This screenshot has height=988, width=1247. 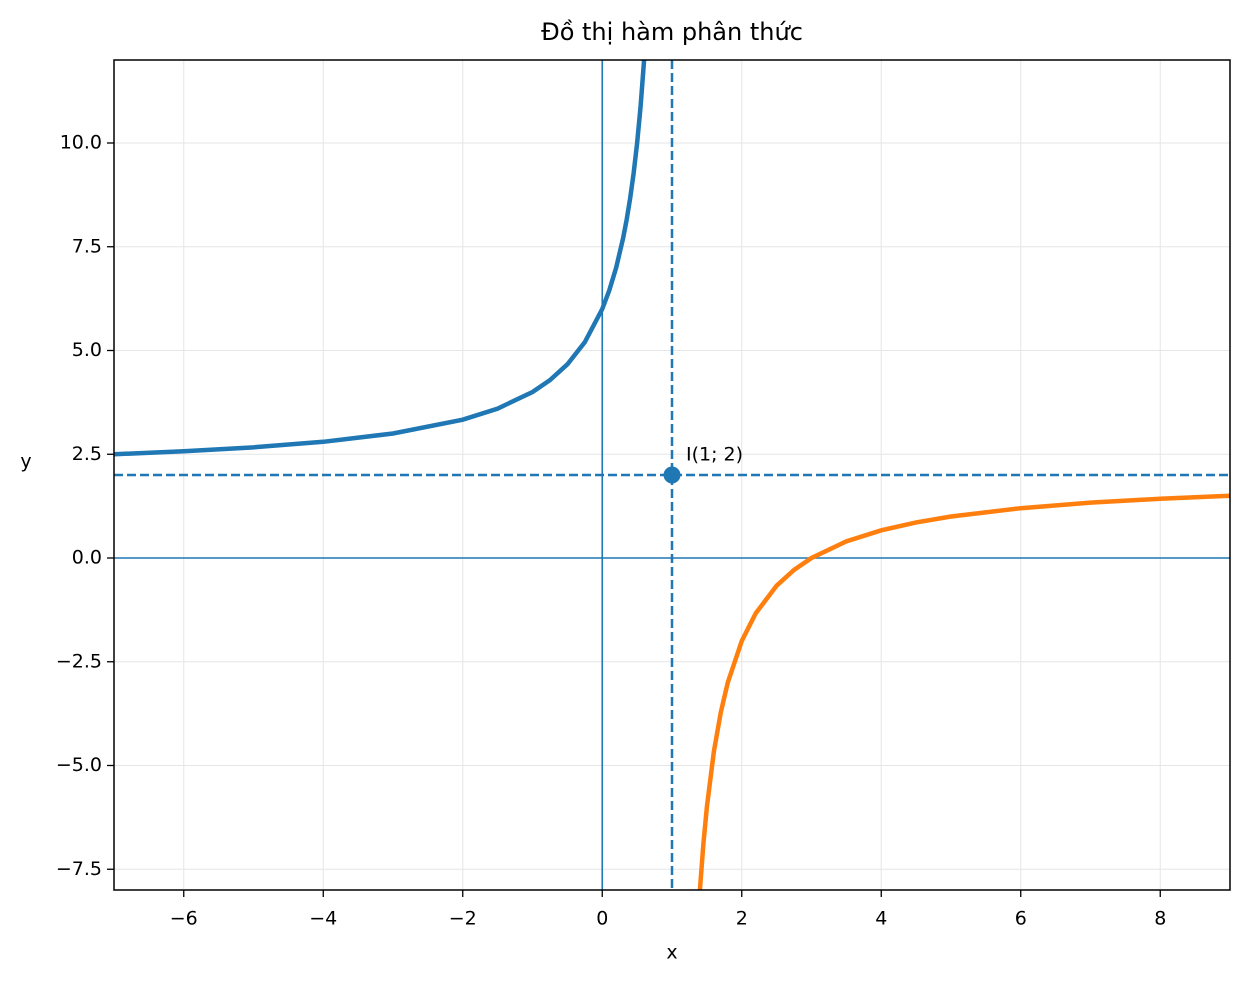 I want to click on x-tick-label: 4, so click(x=881, y=919).